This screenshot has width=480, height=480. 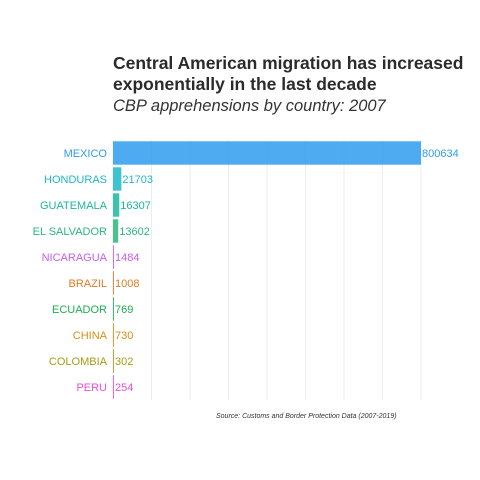 What do you see at coordinates (113, 387) in the screenshot?
I see `bar-peru` at bounding box center [113, 387].